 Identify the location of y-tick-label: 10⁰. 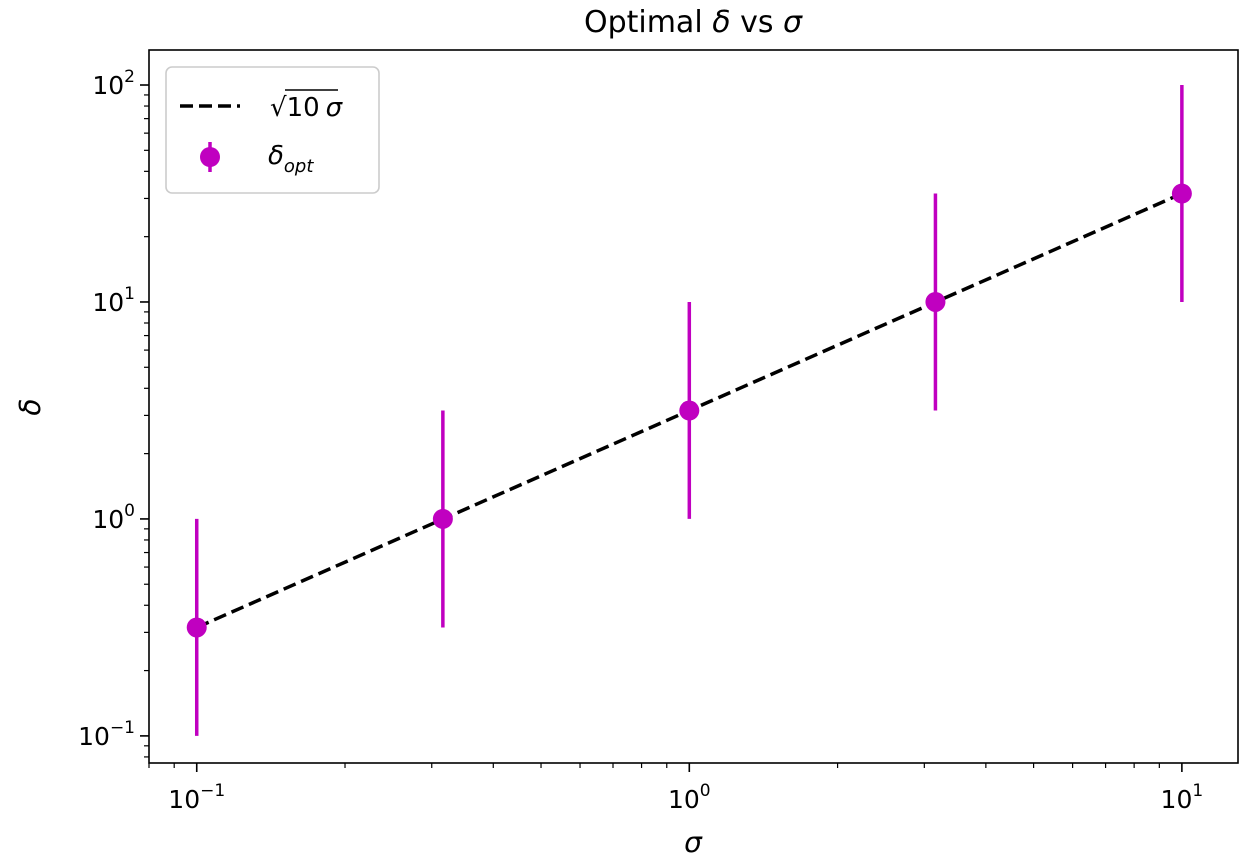
(113, 517).